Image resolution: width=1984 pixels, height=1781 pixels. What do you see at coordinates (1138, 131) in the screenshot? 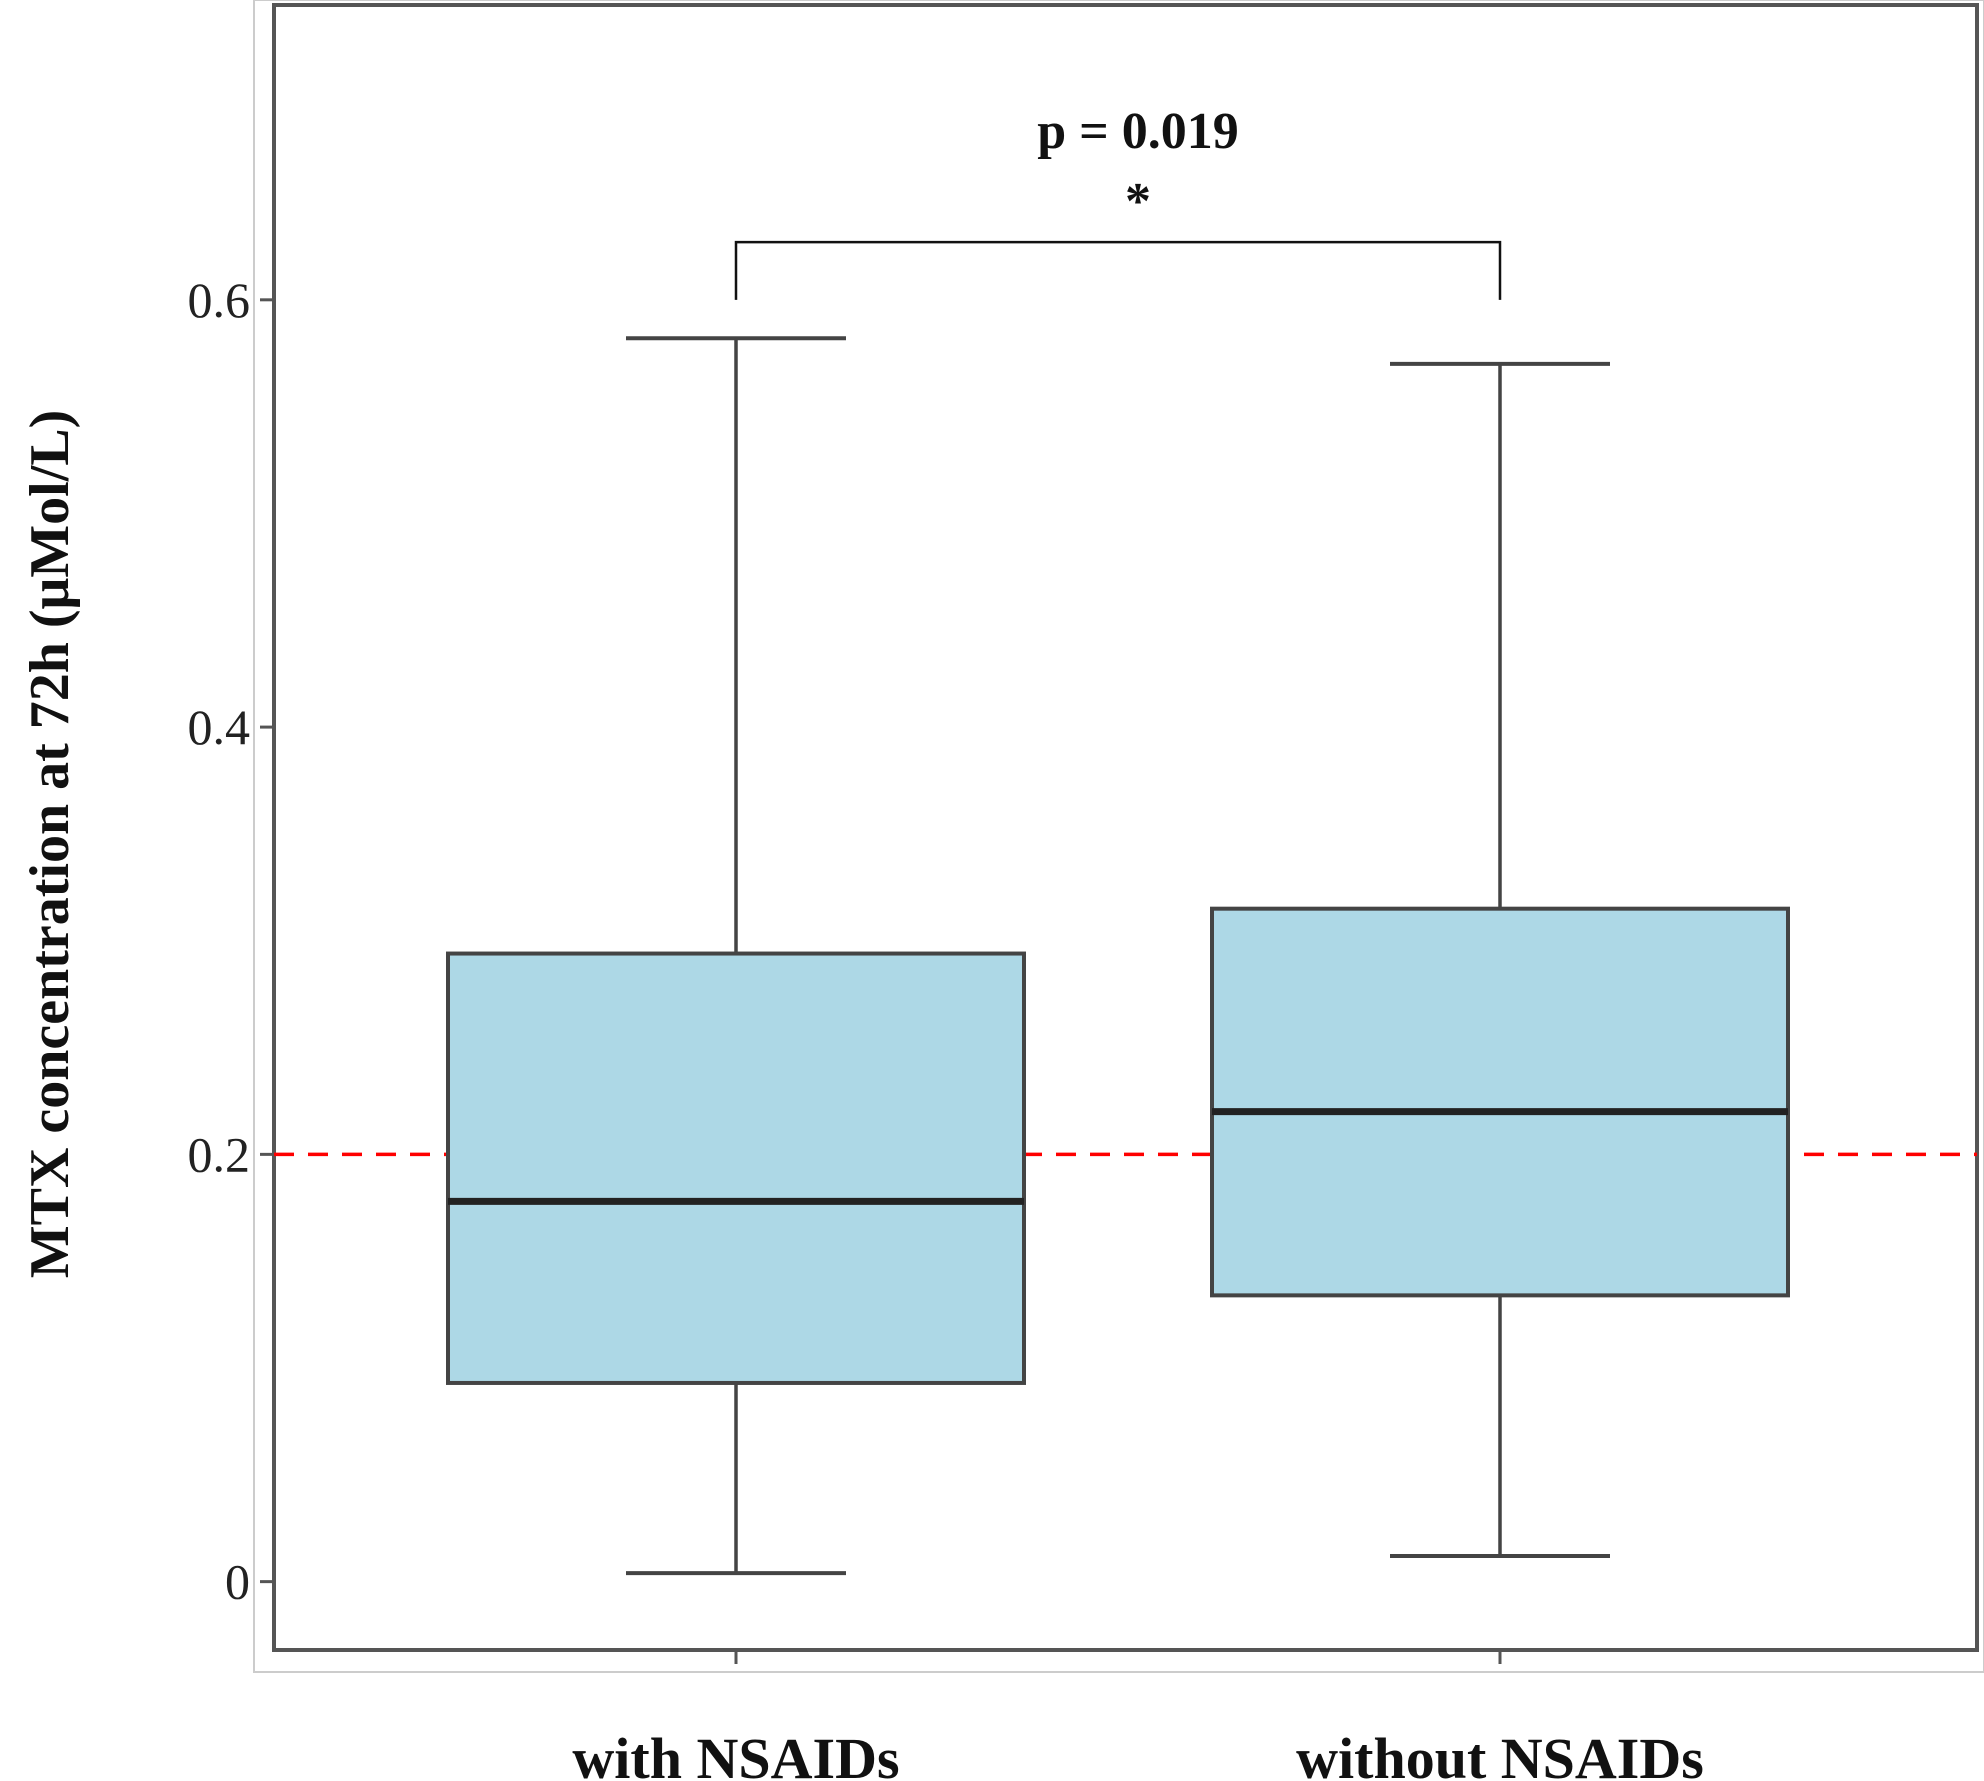
I see `p-value-label: p = 0.019` at bounding box center [1138, 131].